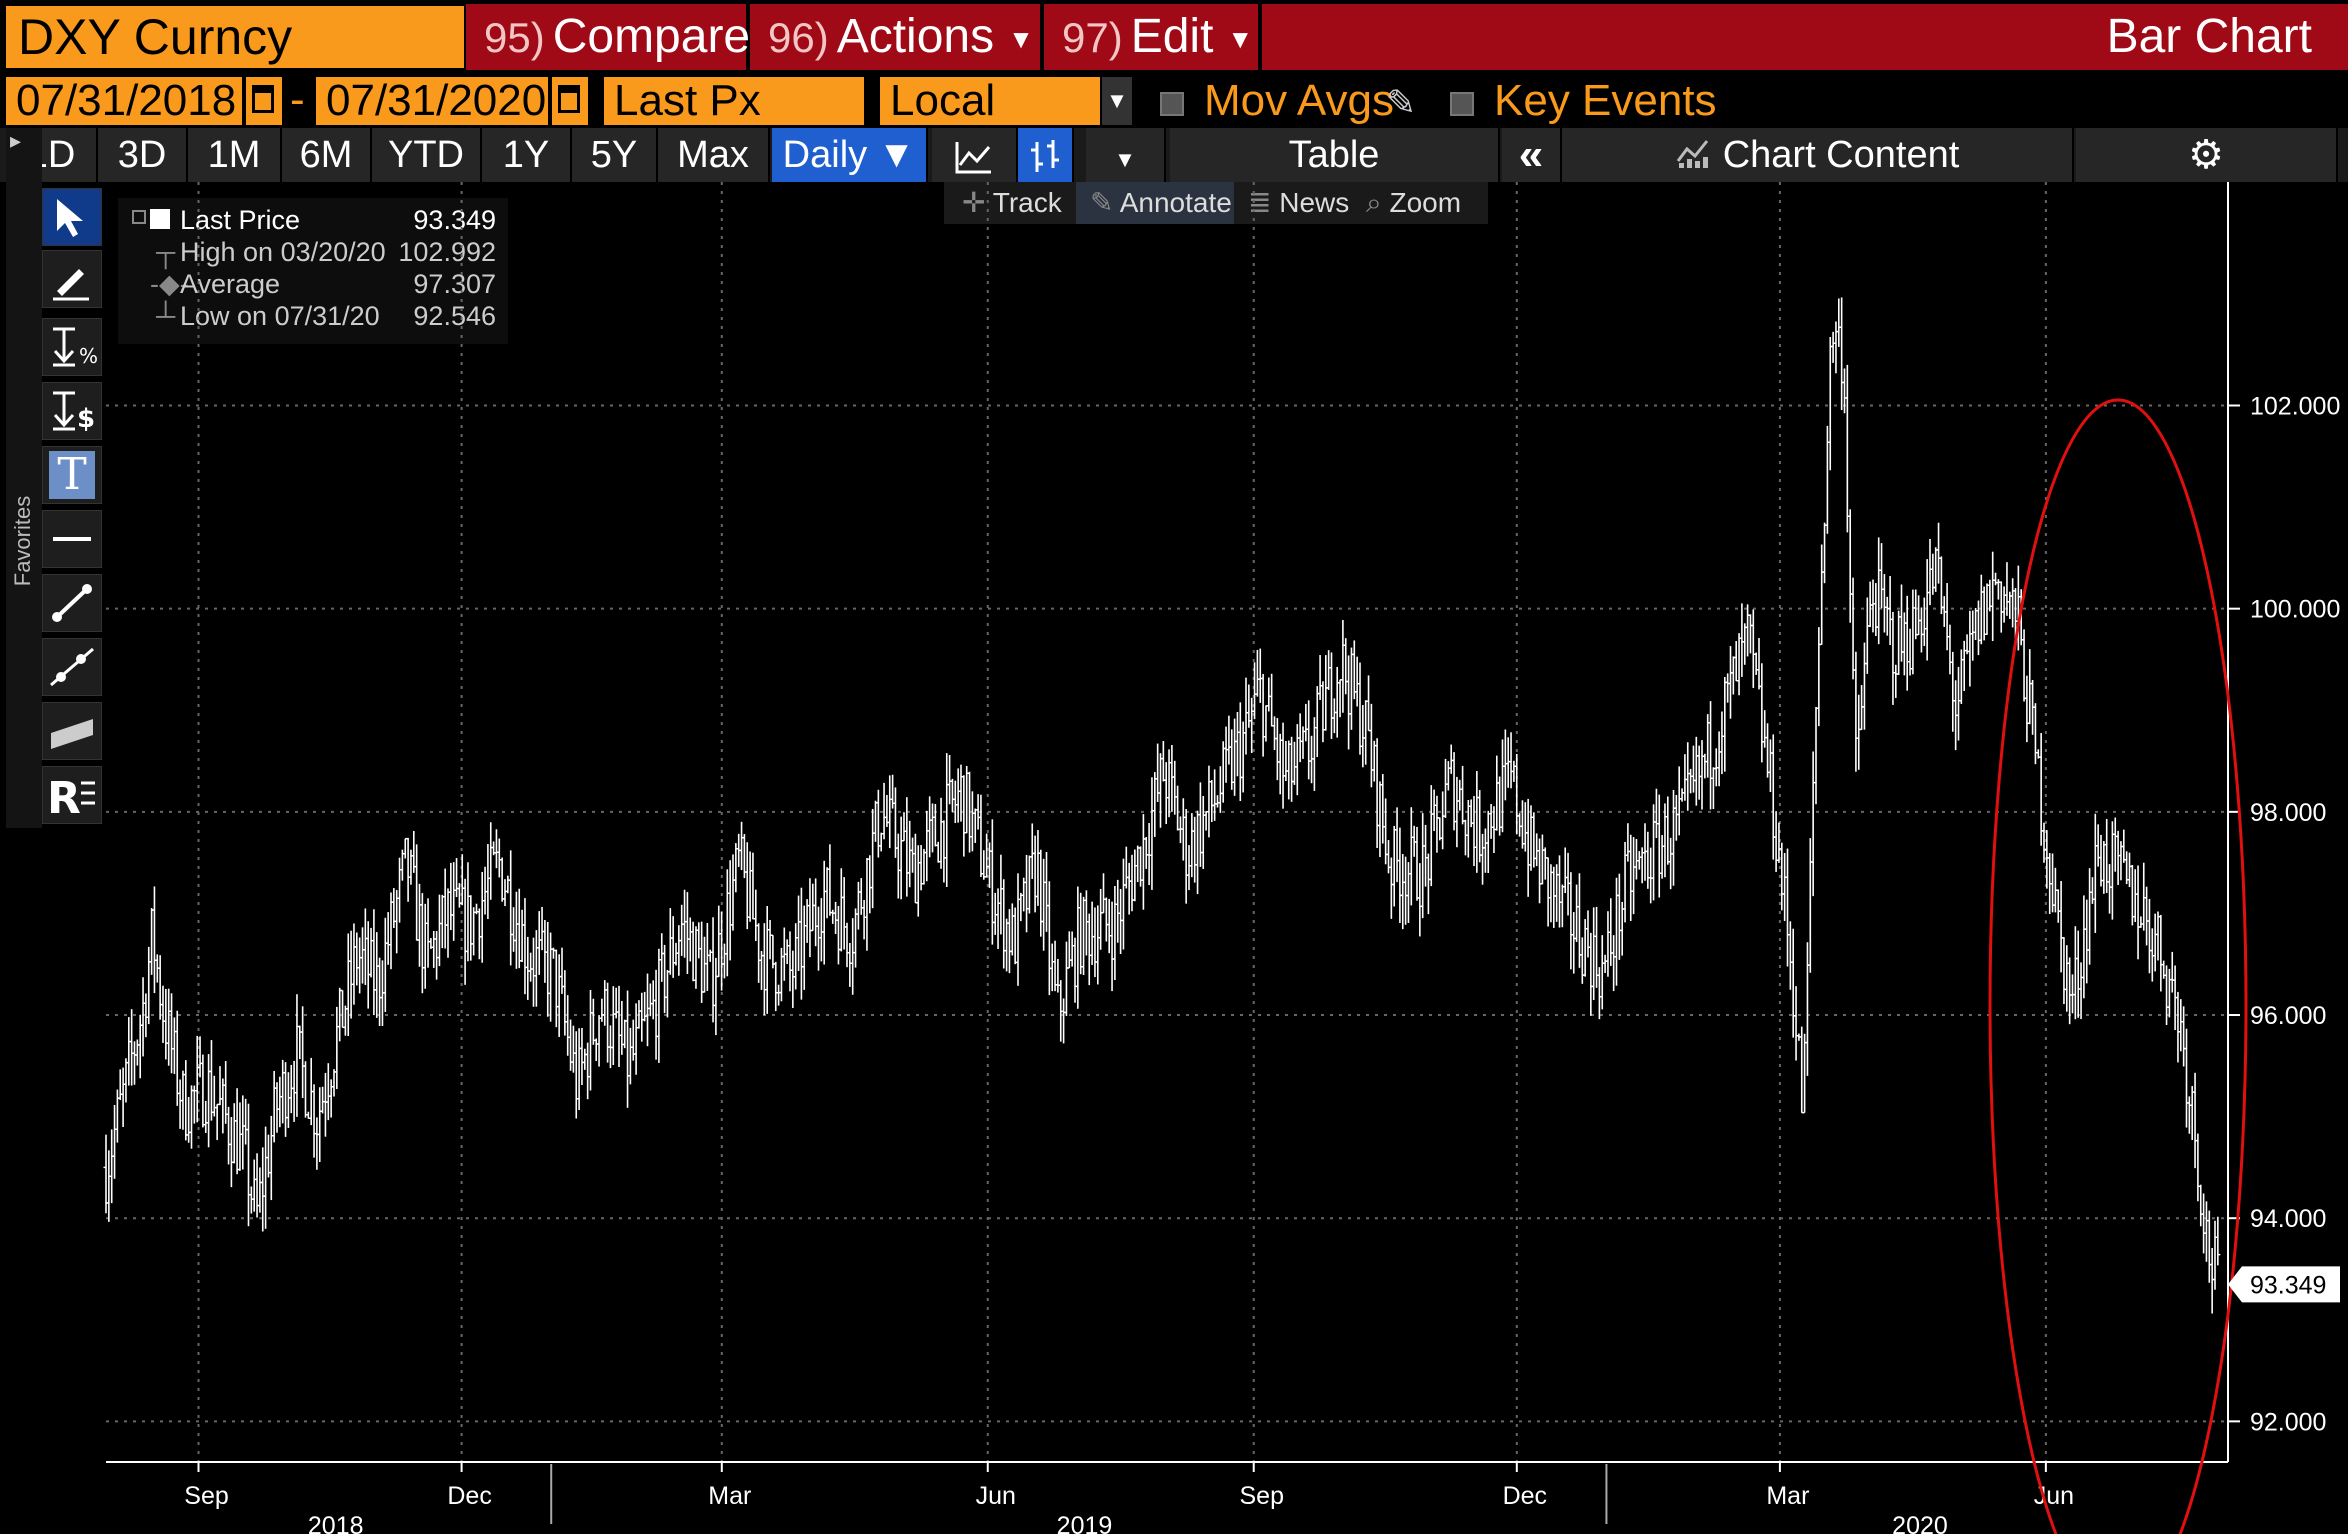 This screenshot has height=1534, width=2348. What do you see at coordinates (1605, 100) in the screenshot?
I see `key-events-label: Key Events` at bounding box center [1605, 100].